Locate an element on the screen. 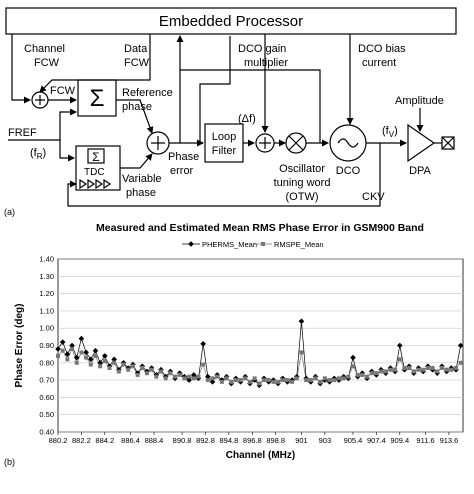  label: (fV) is located at coordinates (390, 132).